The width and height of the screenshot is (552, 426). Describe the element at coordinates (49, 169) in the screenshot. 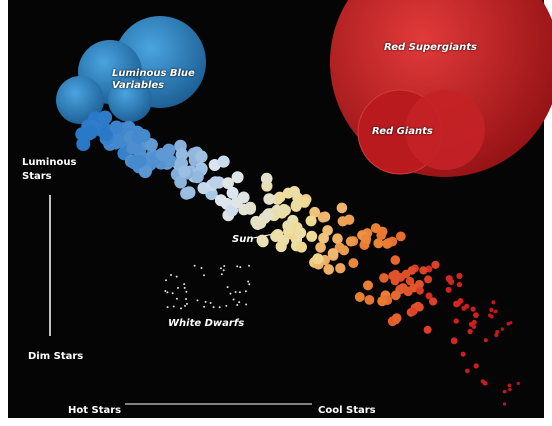

I see `luminous-stars-label: Luminous Stars` at that location.